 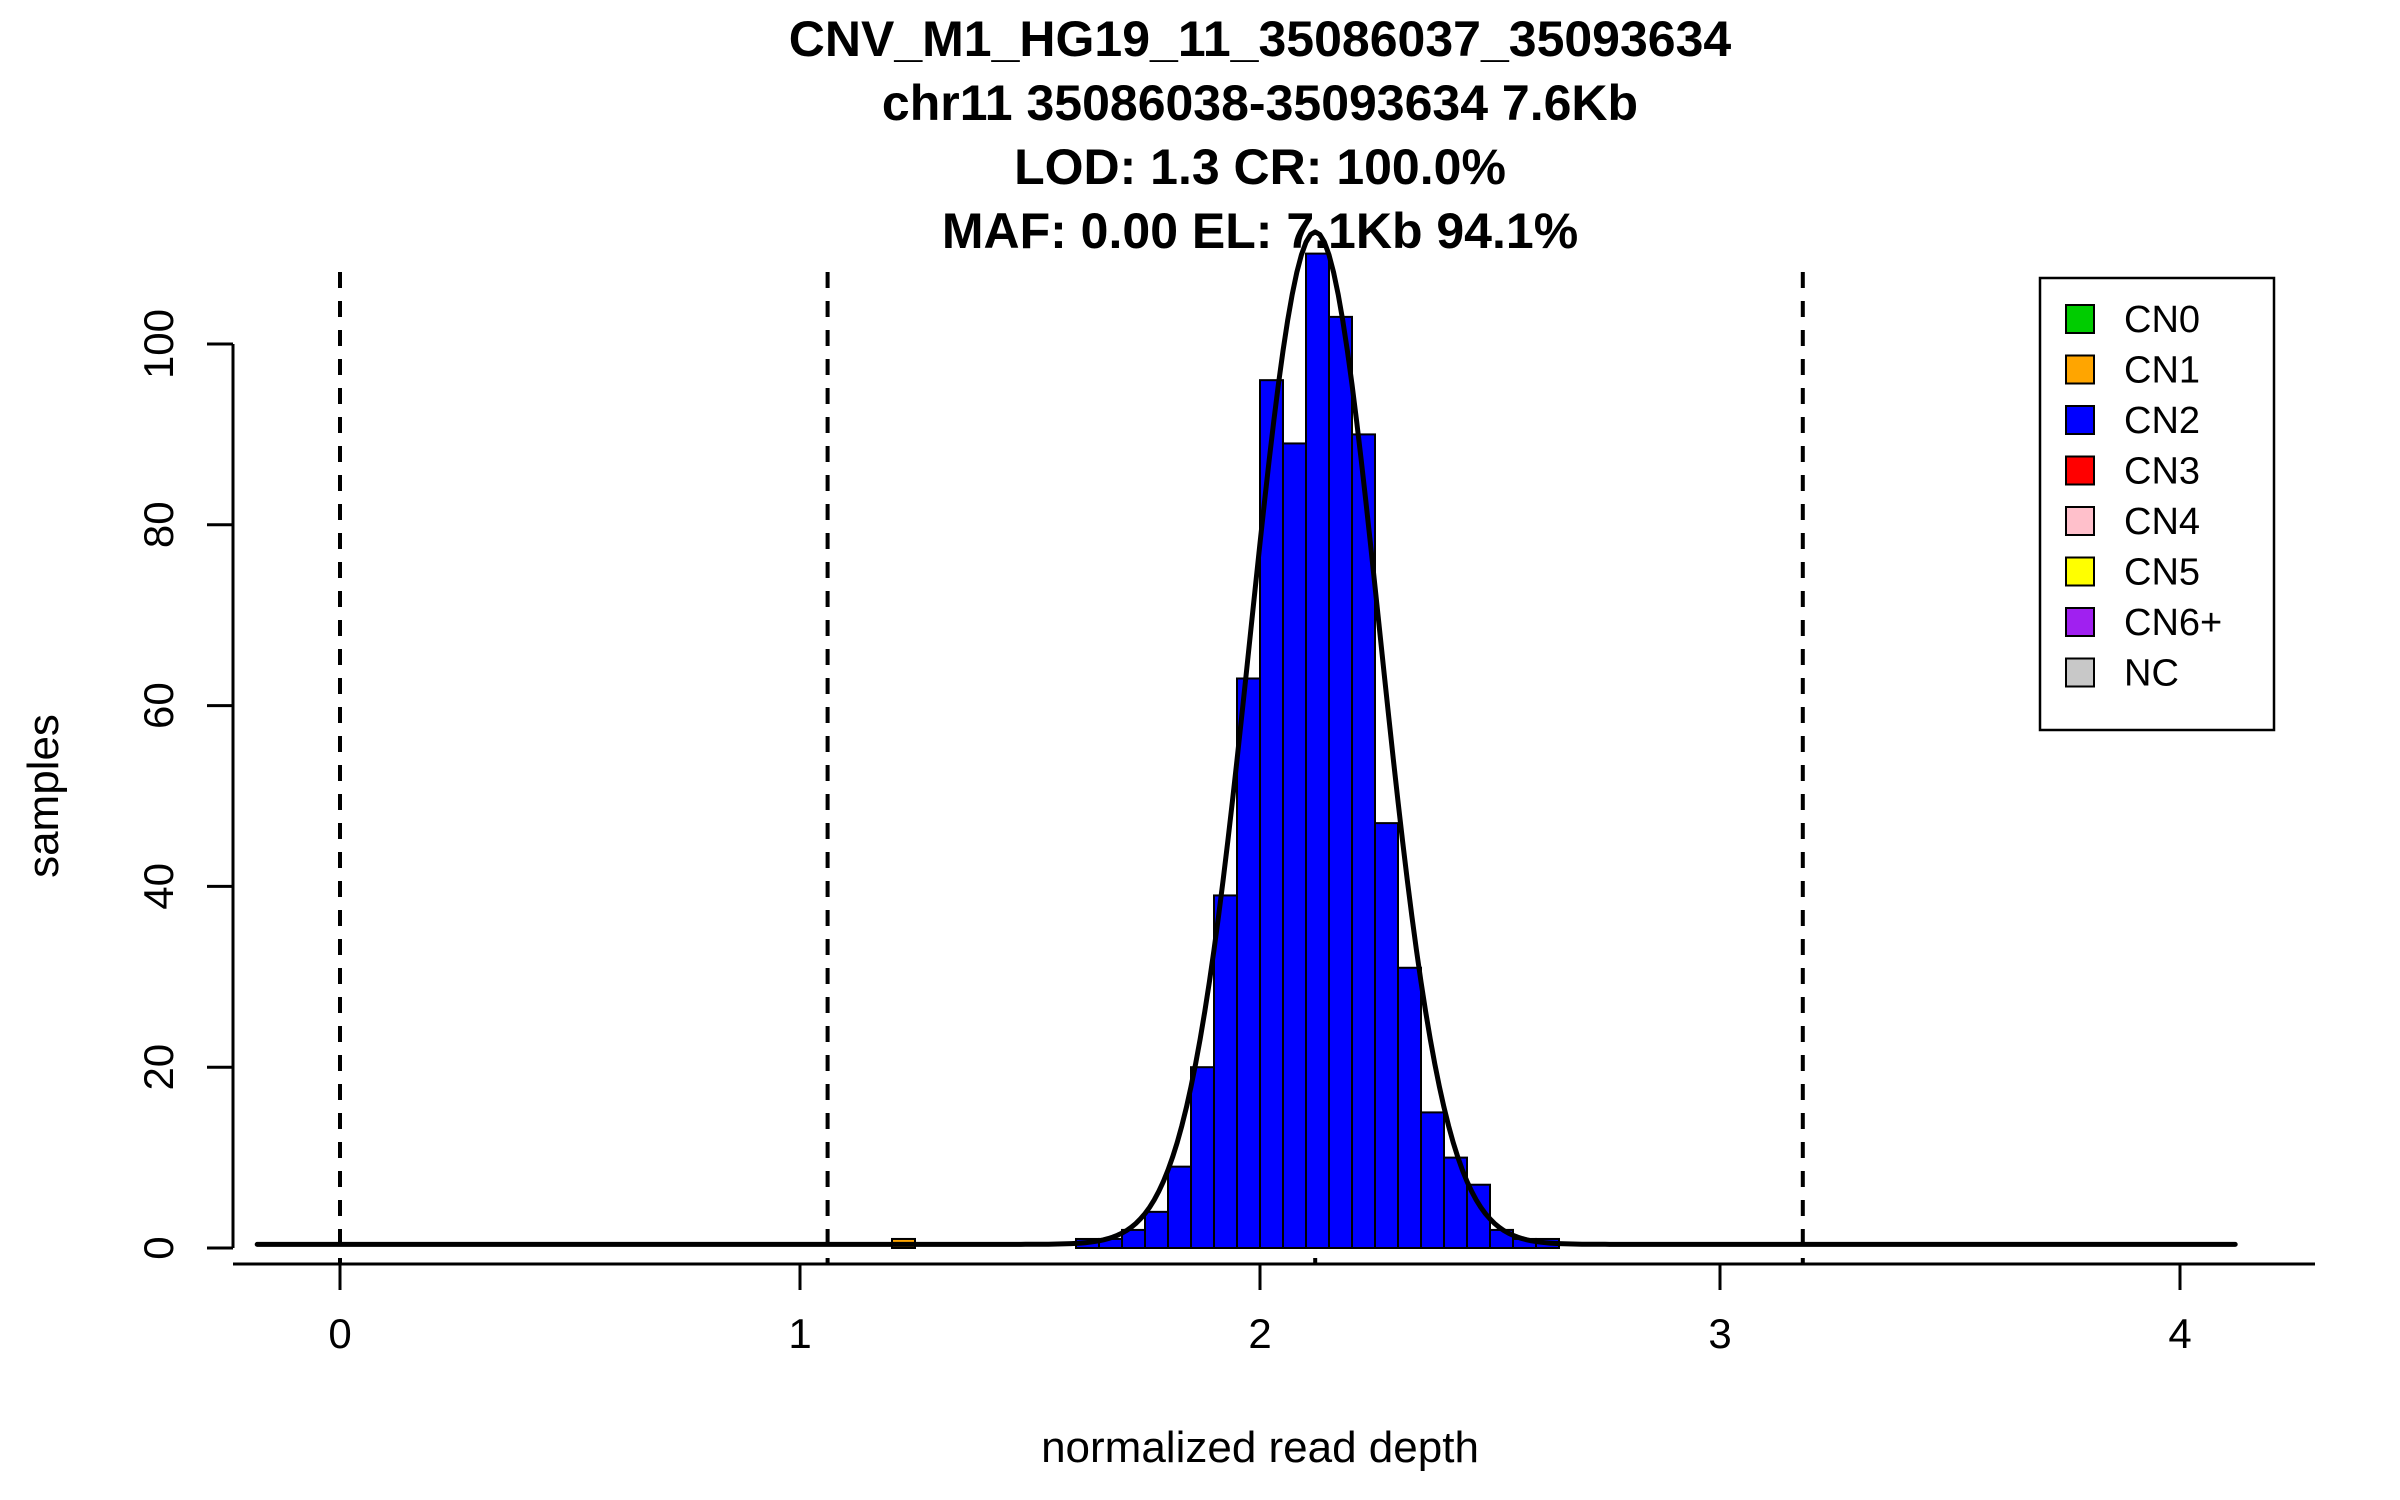 I want to click on title-line-4: MAF: 0.00 EL: 7.1Kb 94.1%, so click(x=1260, y=231).